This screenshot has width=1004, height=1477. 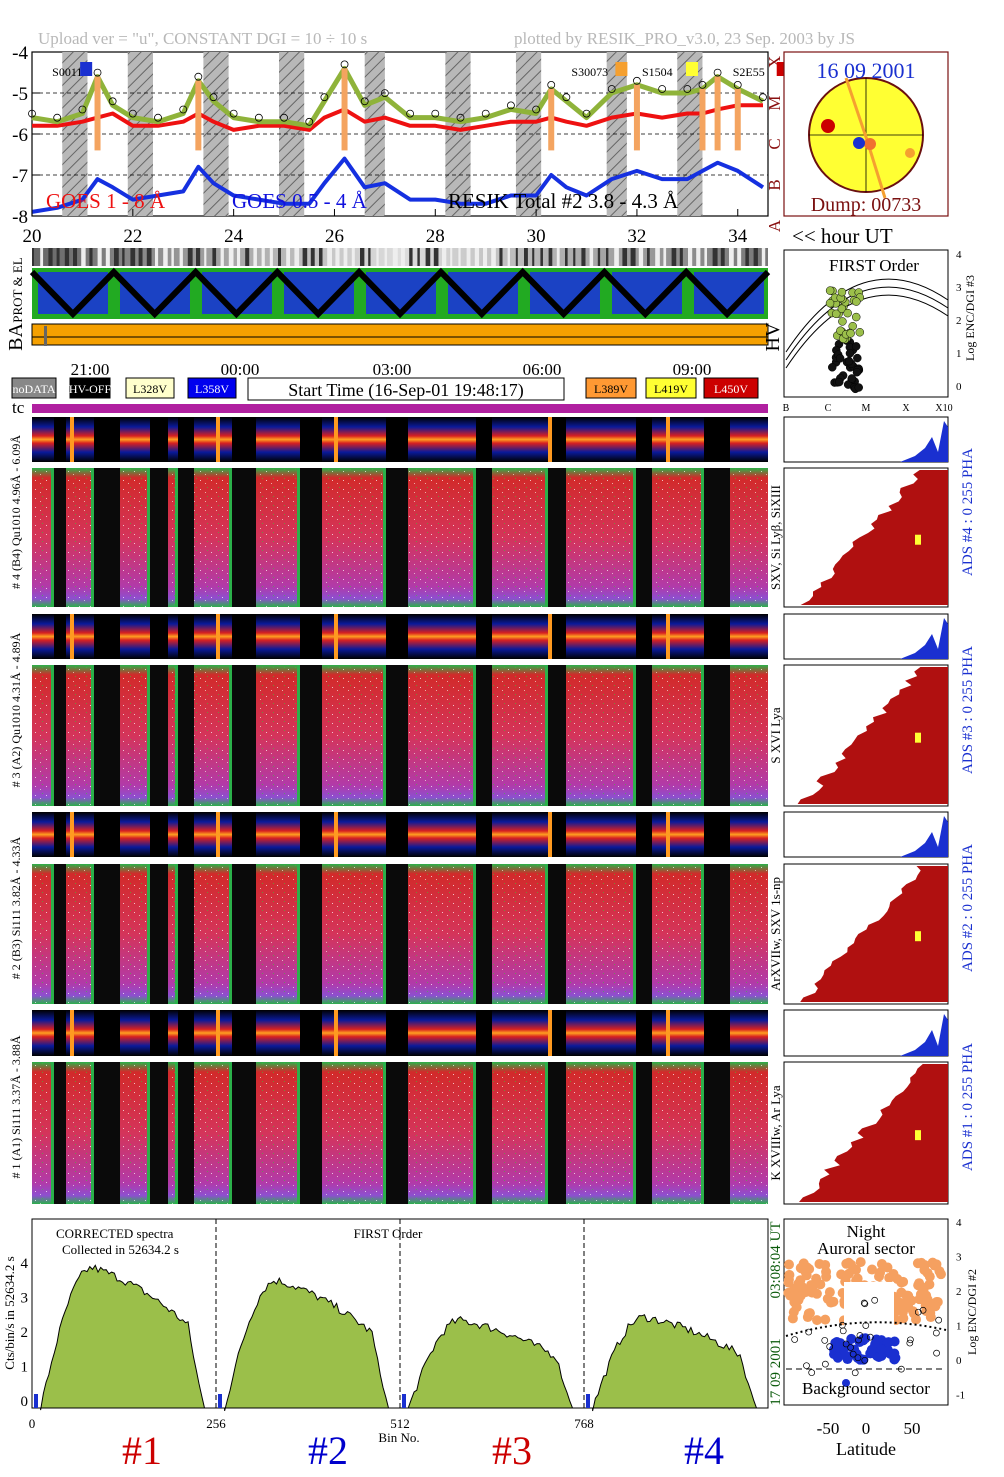 I want to click on background-point, so click(x=837, y=1357).